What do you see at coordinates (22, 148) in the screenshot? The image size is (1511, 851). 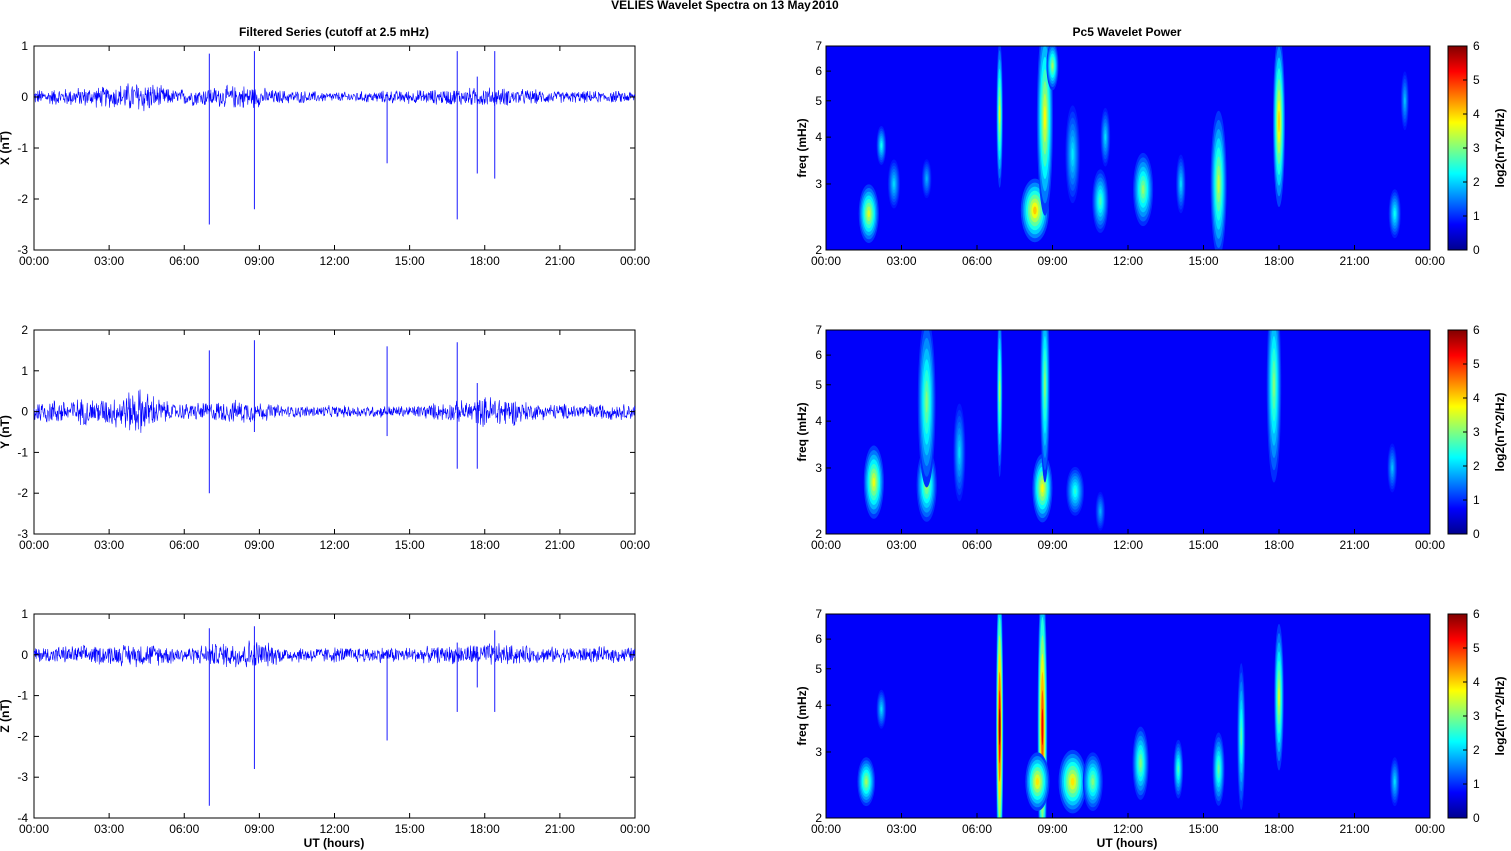 I see `ytick-label: -1` at bounding box center [22, 148].